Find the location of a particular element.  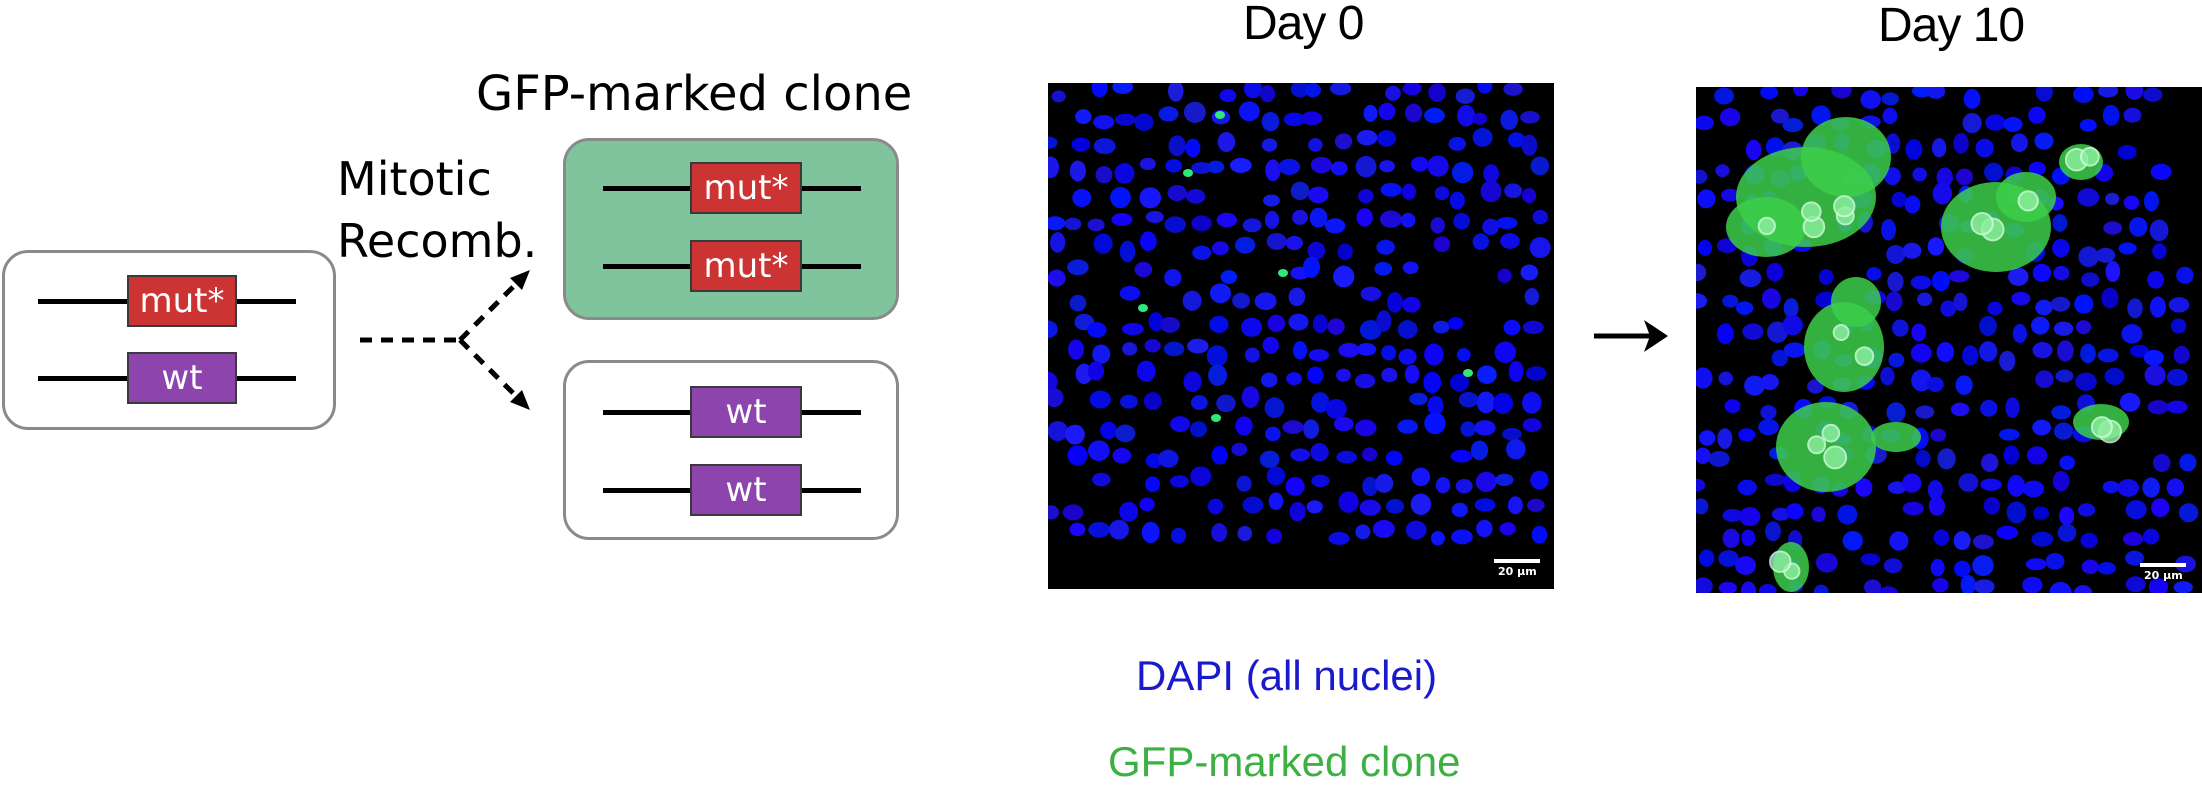

clone-allele-mutant-2: mut* is located at coordinates (746, 266).